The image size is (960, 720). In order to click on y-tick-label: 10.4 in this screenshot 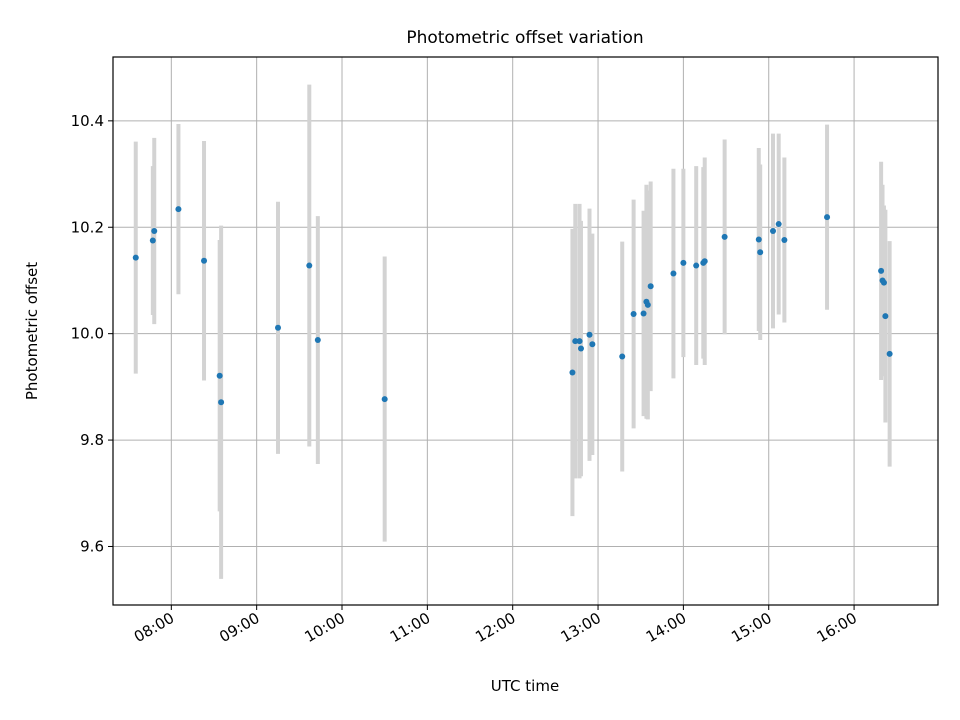, I will do `click(87, 121)`.